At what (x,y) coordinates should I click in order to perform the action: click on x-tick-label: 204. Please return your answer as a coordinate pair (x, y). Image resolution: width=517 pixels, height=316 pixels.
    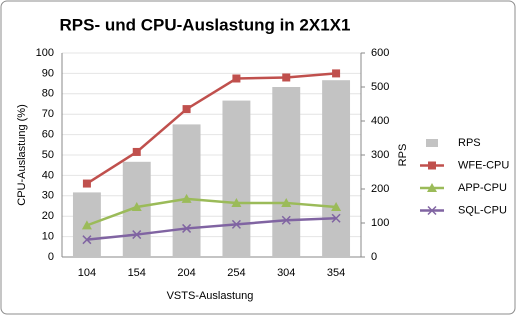
    Looking at the image, I should click on (186, 273).